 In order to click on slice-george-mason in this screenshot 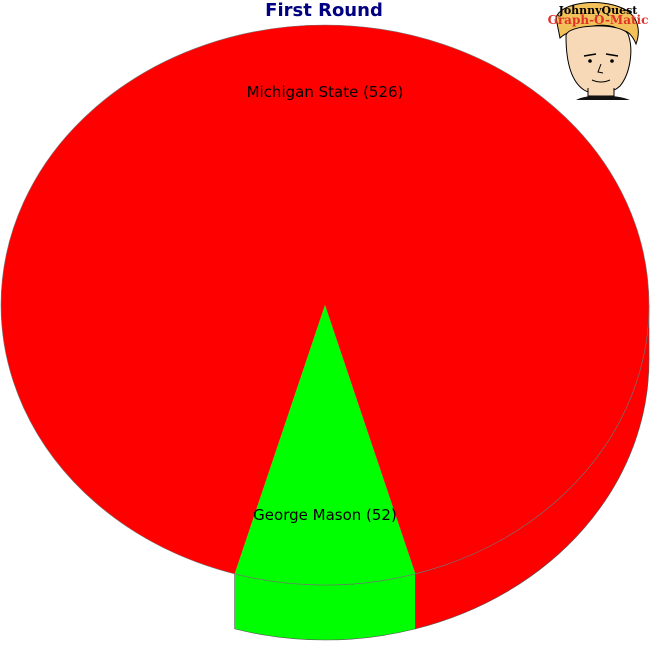, I will do `click(325, 445)`.